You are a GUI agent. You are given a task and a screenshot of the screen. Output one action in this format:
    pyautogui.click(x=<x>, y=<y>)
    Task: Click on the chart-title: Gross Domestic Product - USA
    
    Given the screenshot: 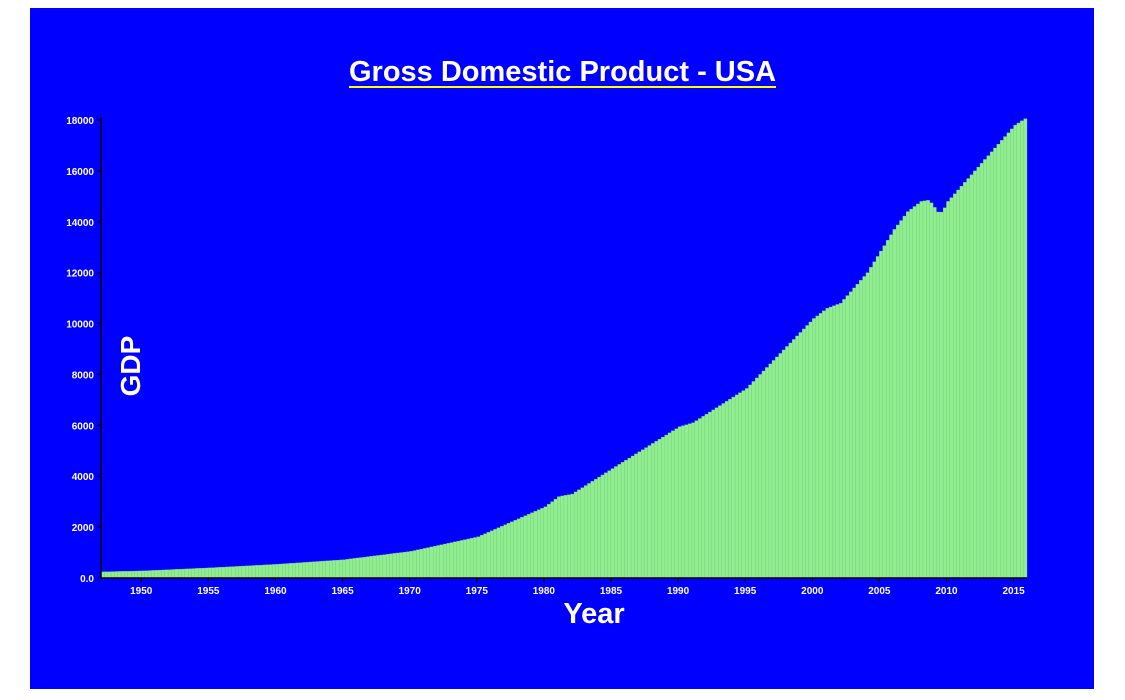 What is the action you would take?
    pyautogui.click(x=562, y=72)
    